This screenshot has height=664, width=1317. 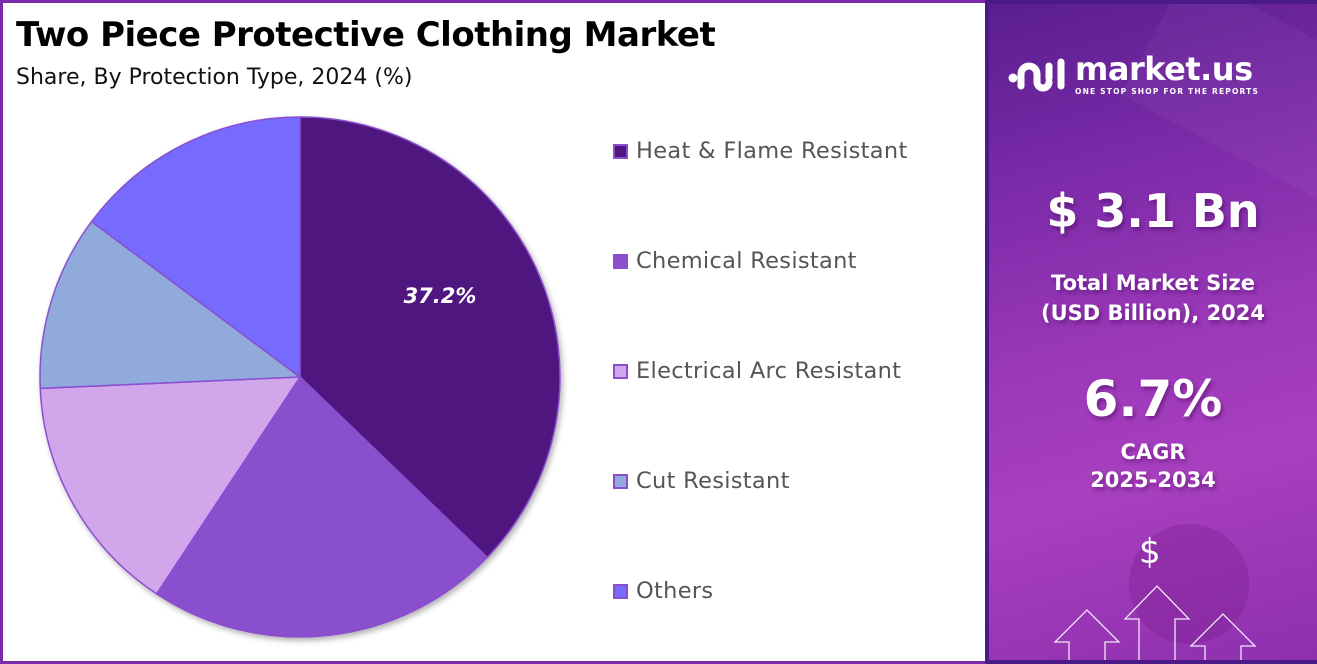 I want to click on legend-label: Heat & Flame Resistant, so click(x=772, y=151).